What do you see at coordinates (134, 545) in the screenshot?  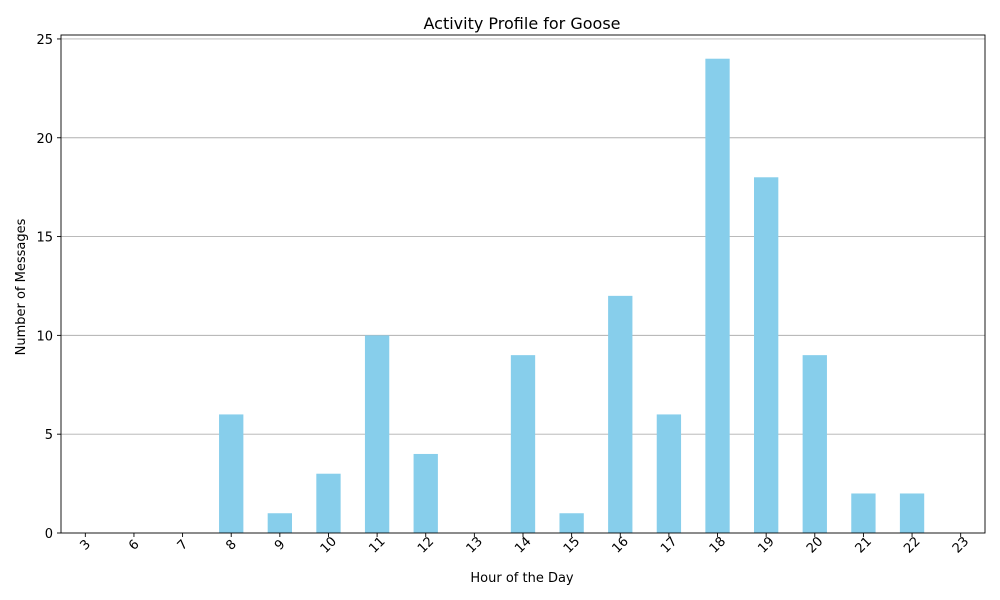 I see `x-tick-label: 6` at bounding box center [134, 545].